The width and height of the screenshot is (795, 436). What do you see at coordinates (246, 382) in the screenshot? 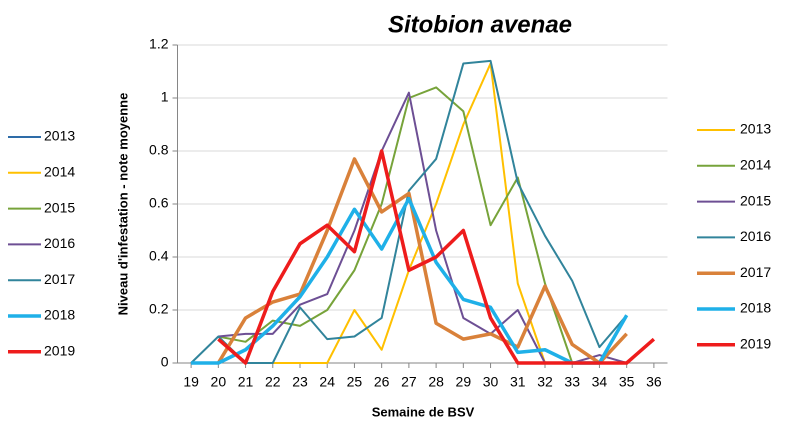
I see `x-tick-label: 21` at bounding box center [246, 382].